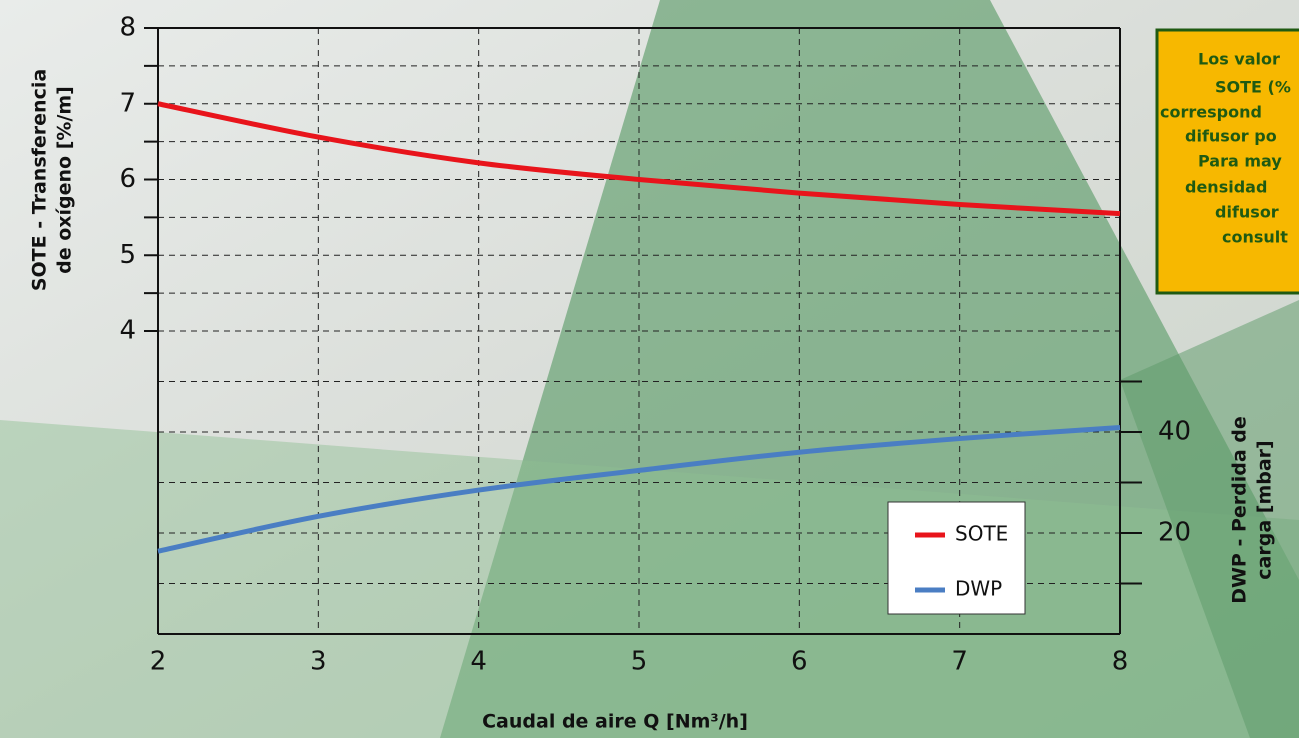 The image size is (1299, 742). I want to click on x-tick-label: 2, so click(158, 662).